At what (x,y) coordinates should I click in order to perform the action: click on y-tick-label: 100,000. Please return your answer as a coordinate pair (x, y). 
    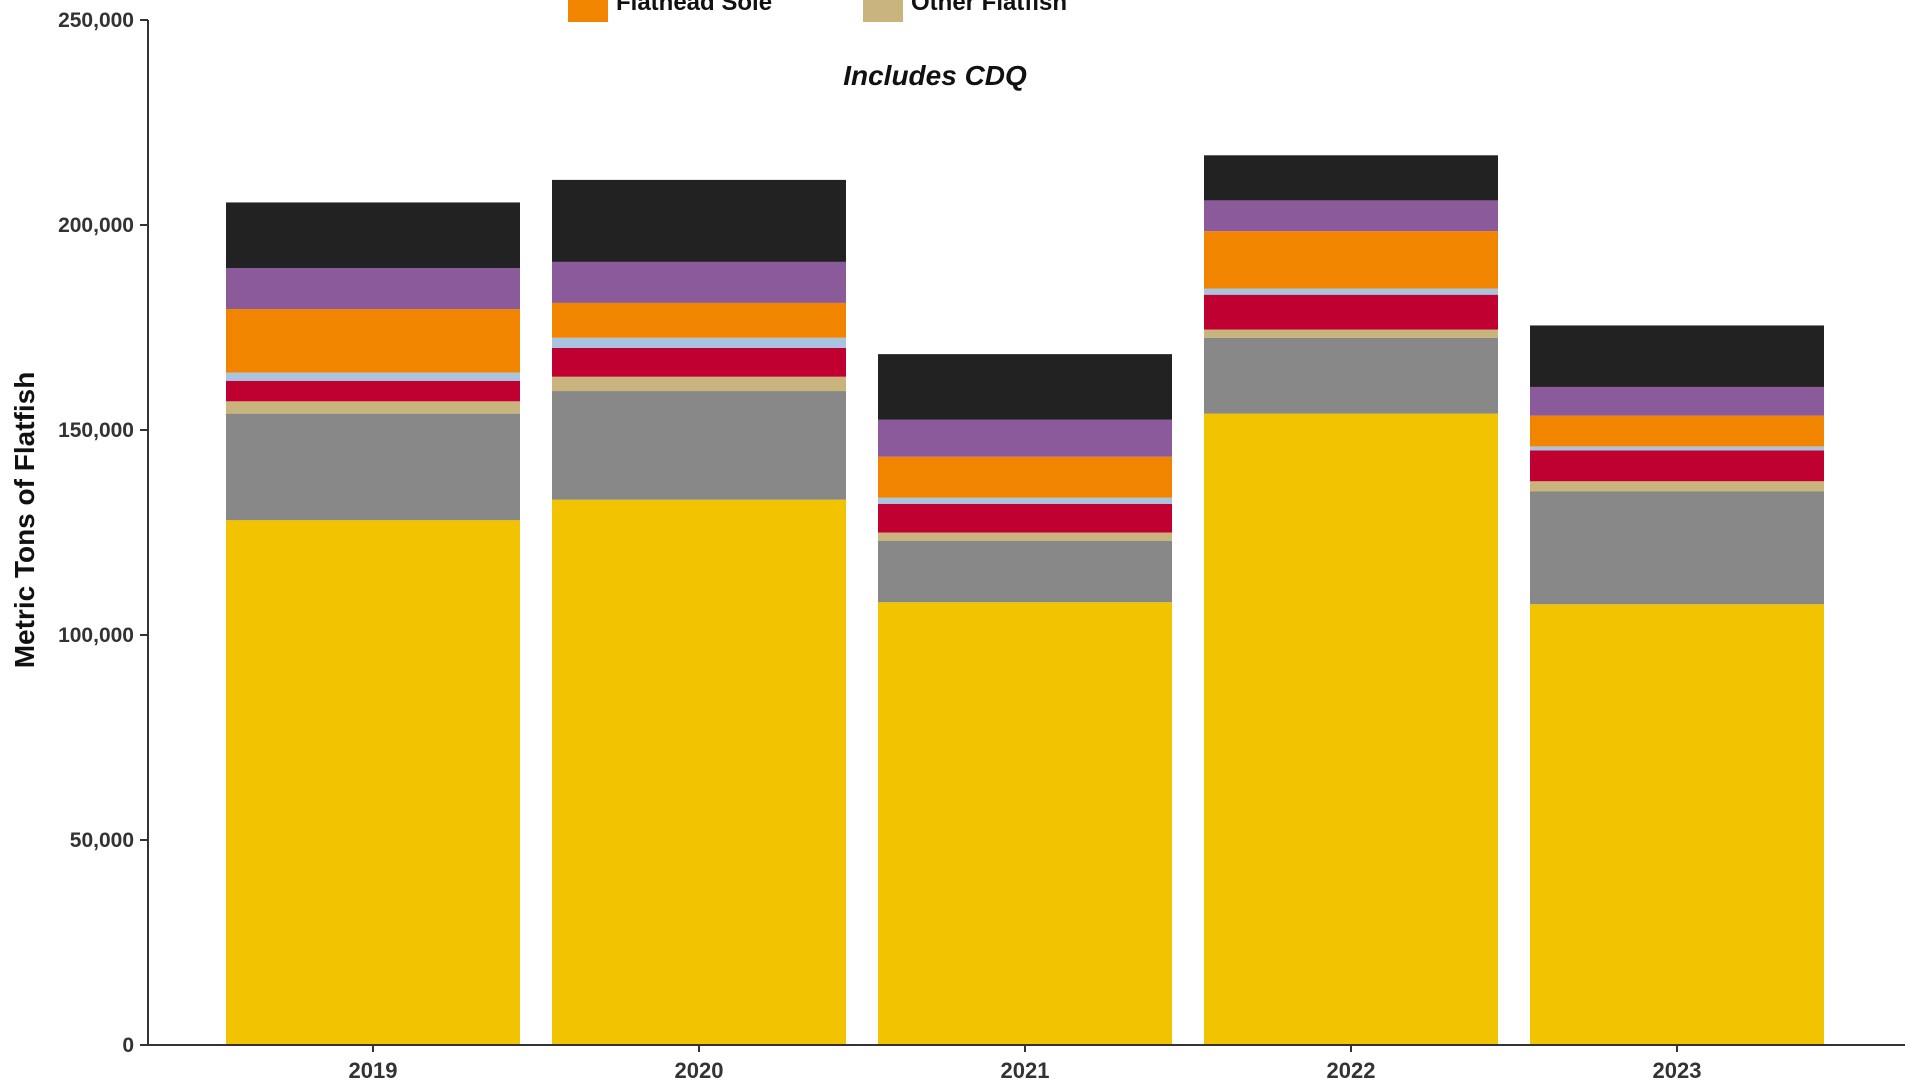
    Looking at the image, I should click on (96, 635).